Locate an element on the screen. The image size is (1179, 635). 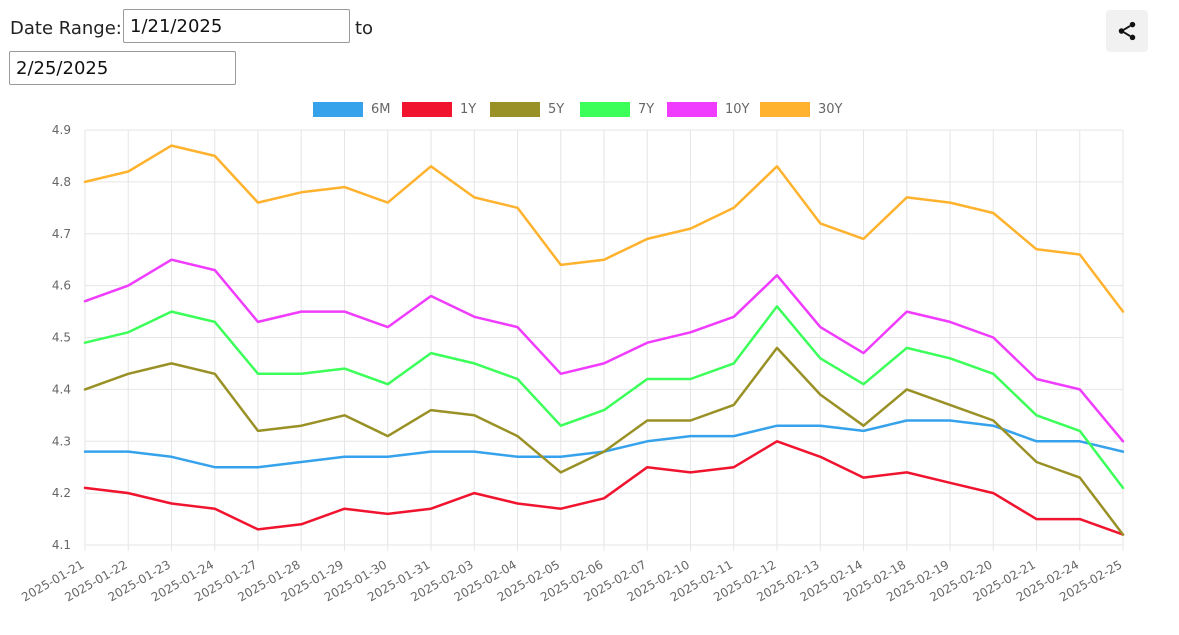
legend-label: 5Y is located at coordinates (556, 109).